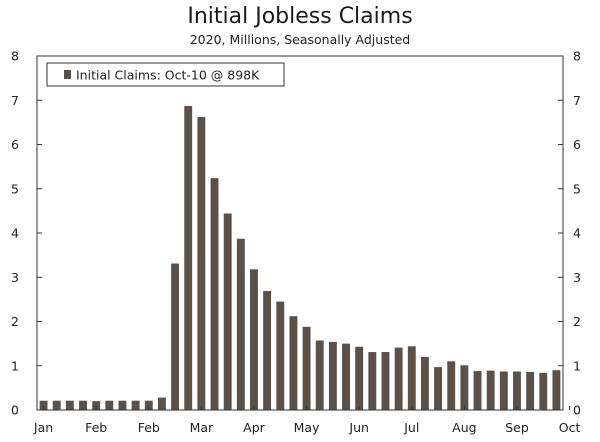  Describe the element at coordinates (254, 427) in the screenshot. I see `x-tick-label: Apr` at that location.